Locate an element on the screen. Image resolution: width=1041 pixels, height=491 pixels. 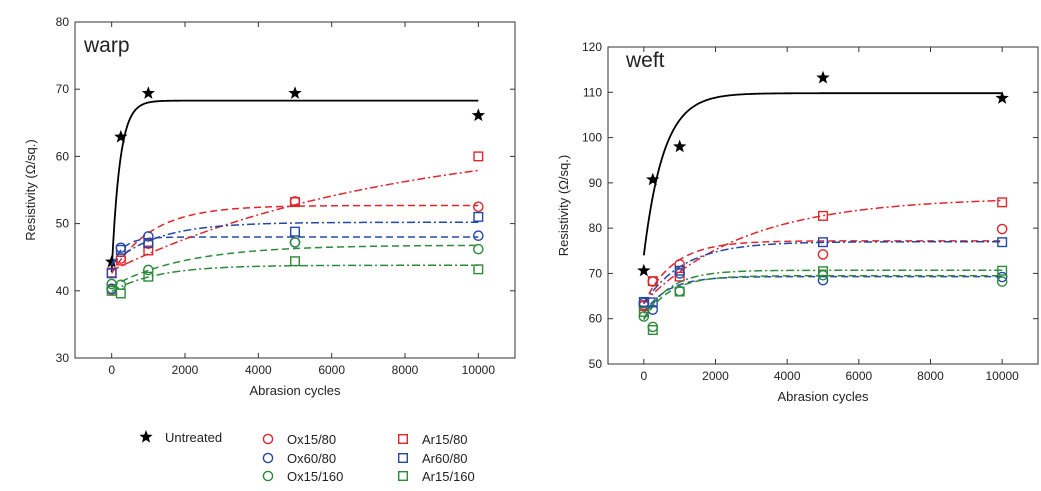
y-tick-label-6: 110 is located at coordinates (592, 92).